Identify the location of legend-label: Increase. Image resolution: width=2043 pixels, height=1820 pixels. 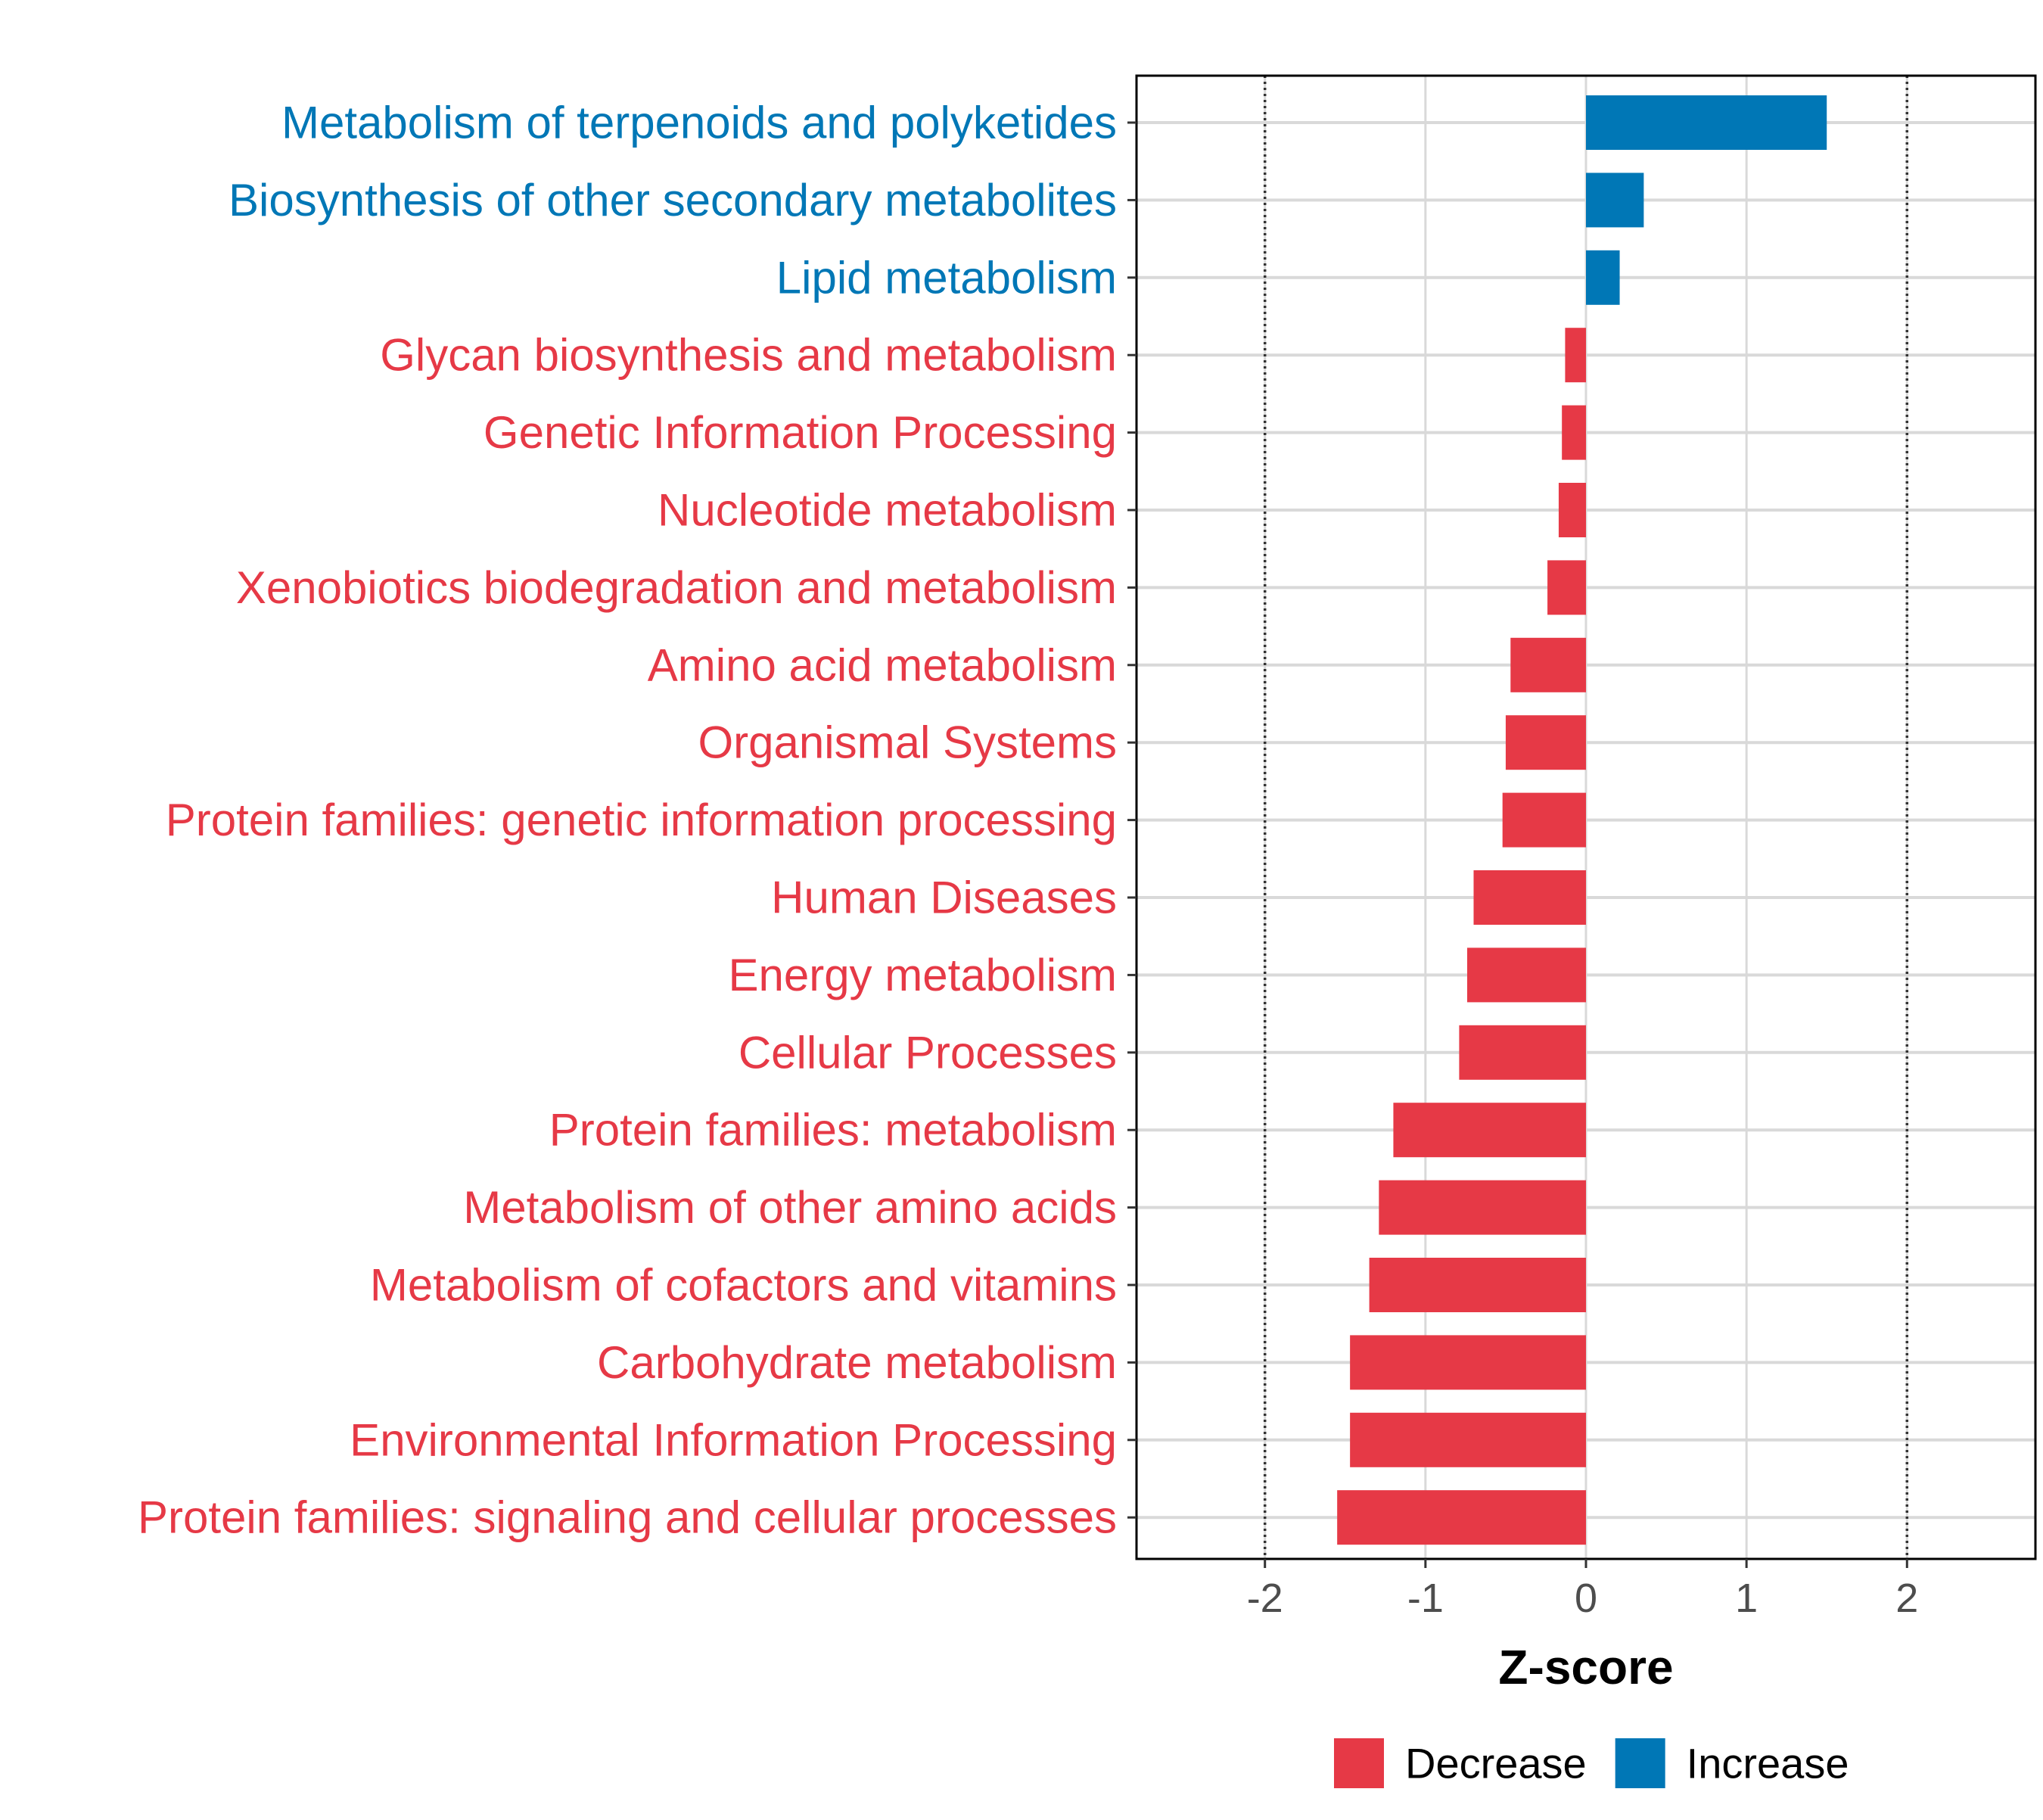
(1768, 1764).